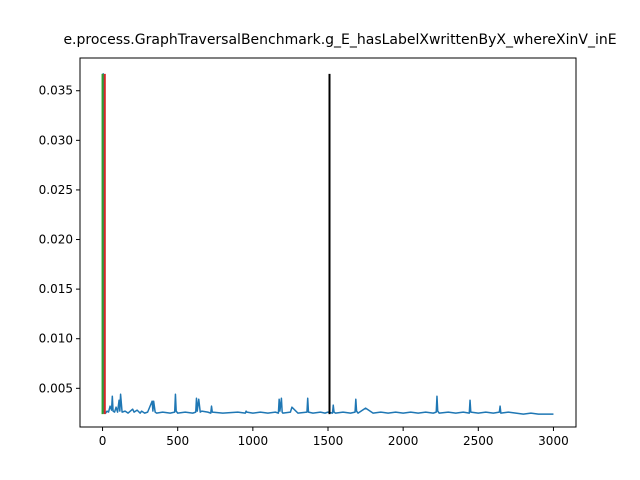 This screenshot has height=480, width=640. What do you see at coordinates (56, 289) in the screenshot?
I see `y-tick-label: 0.015` at bounding box center [56, 289].